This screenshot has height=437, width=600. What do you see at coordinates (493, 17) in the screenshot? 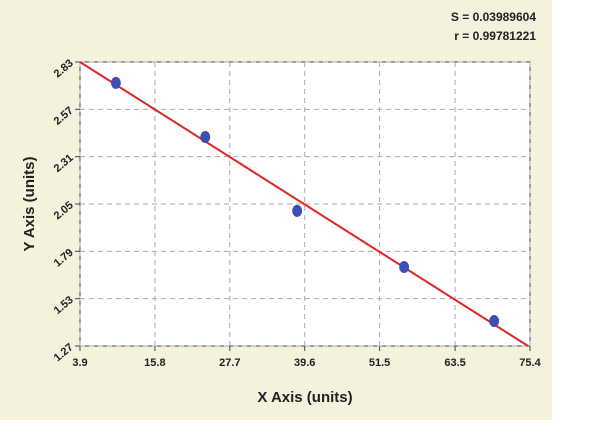
I see `stat-s: S = 0.03989604` at bounding box center [493, 17].